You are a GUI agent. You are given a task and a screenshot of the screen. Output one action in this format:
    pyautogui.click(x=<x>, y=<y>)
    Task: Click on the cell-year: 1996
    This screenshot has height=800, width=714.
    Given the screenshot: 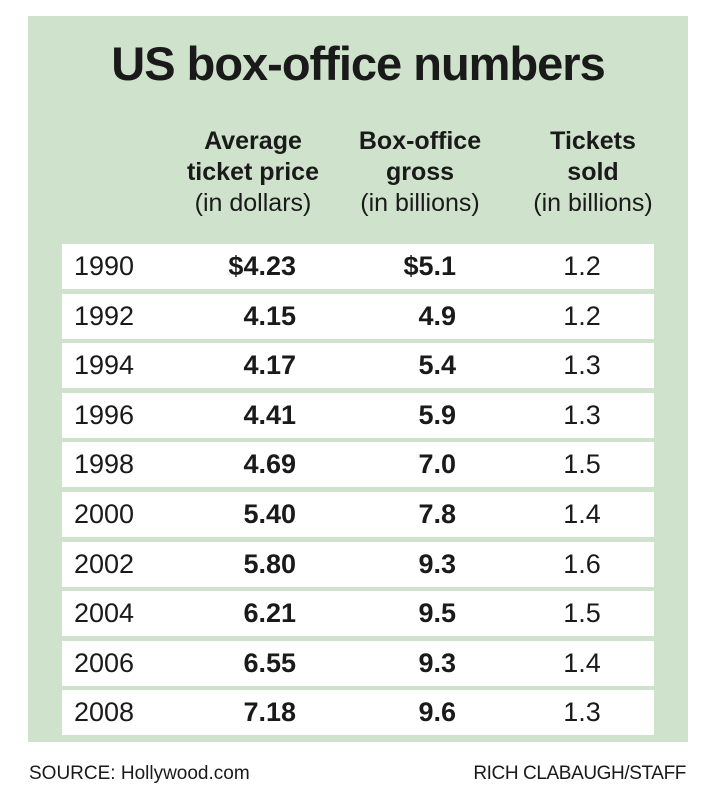 What is the action you would take?
    pyautogui.click(x=104, y=414)
    